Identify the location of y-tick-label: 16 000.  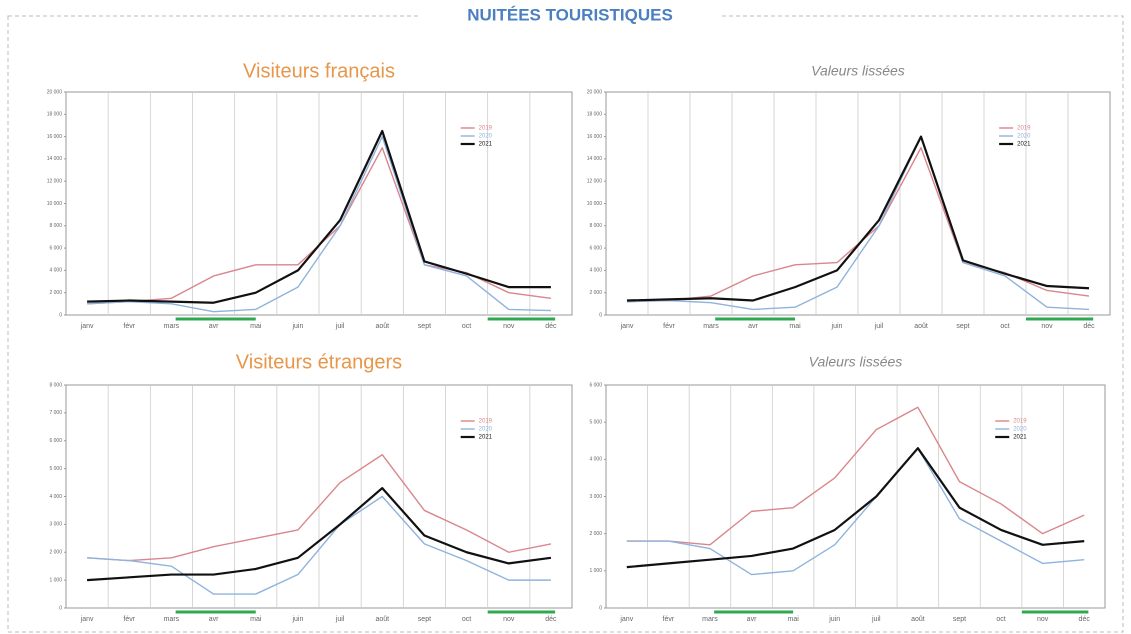
(595, 137).